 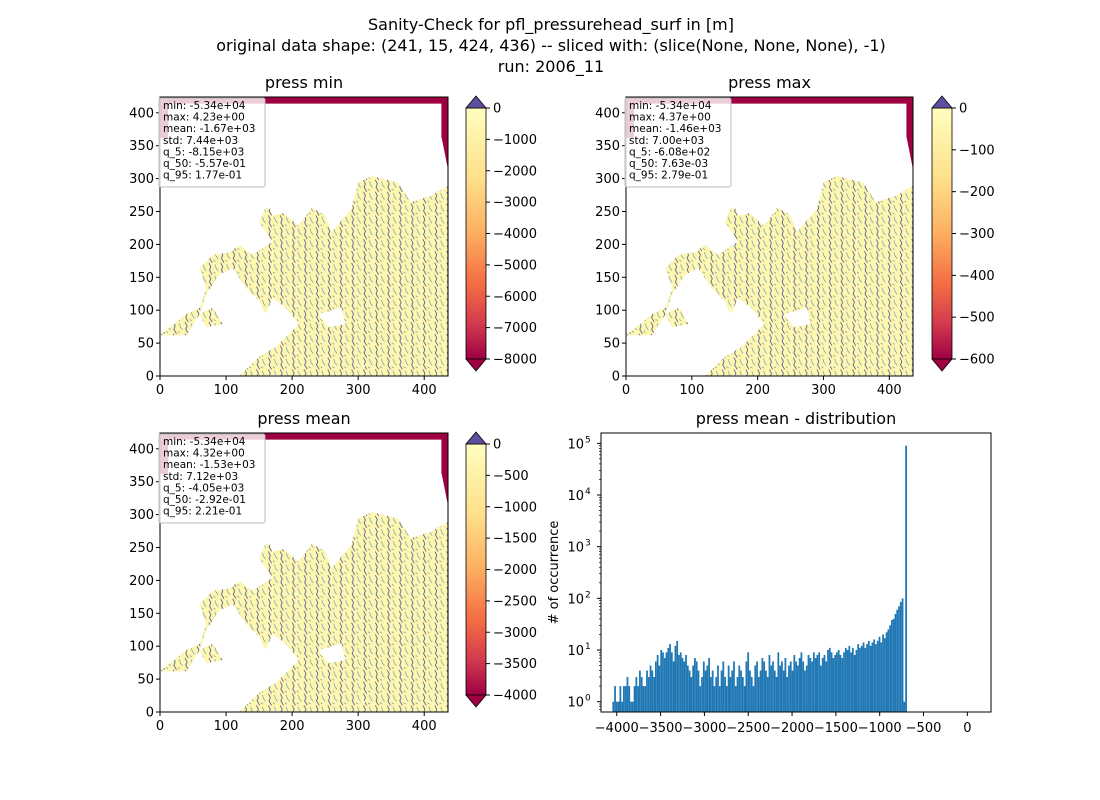 I want to click on colorbar-tick-label: −8000, so click(x=515, y=360).